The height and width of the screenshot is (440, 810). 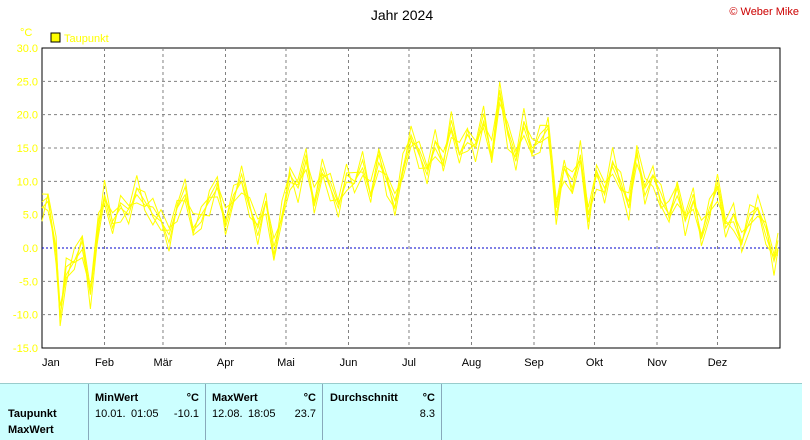 What do you see at coordinates (305, 414) in the screenshot?
I see `max-value: 23.7` at bounding box center [305, 414].